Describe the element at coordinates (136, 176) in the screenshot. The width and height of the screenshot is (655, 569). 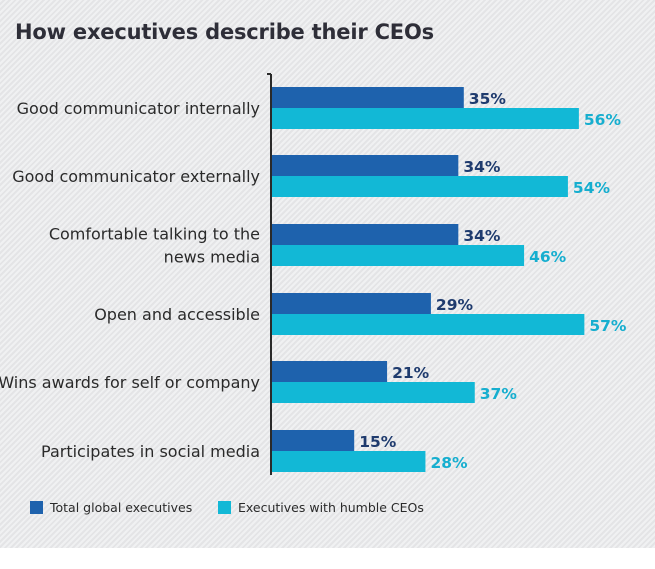
I see `category-label: Good communicator externally` at that location.